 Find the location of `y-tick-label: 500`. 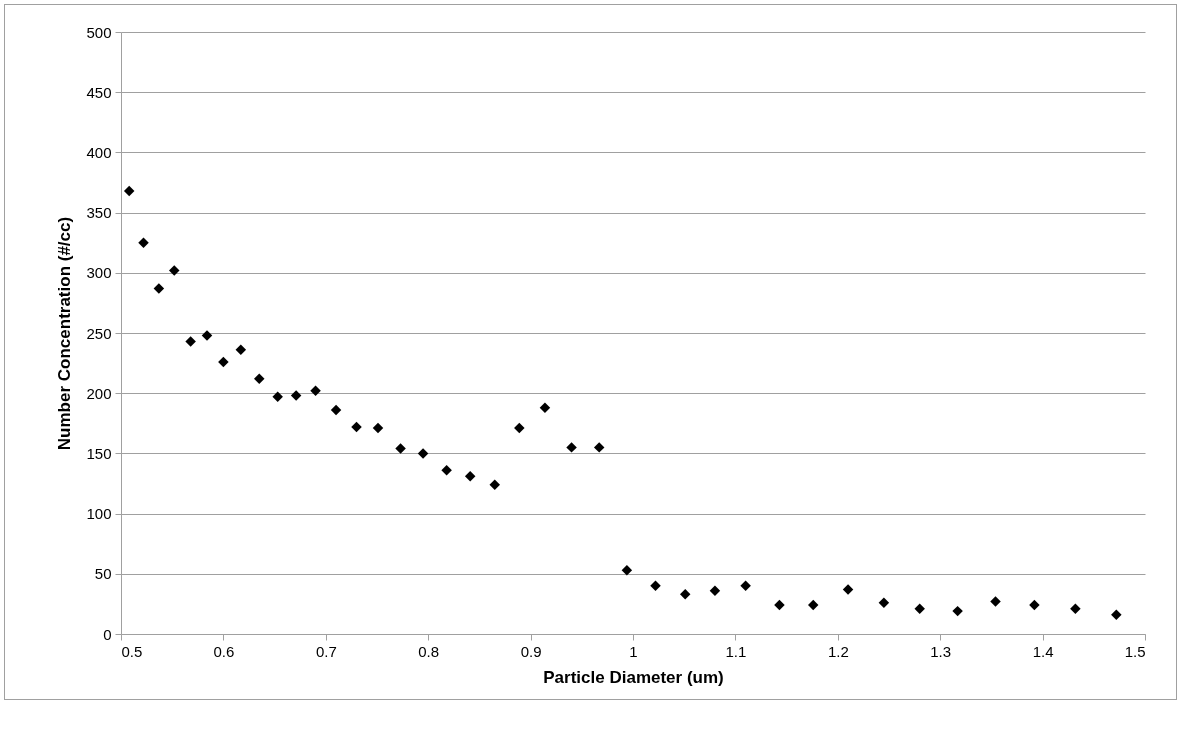

y-tick-label: 500 is located at coordinates (99, 32).